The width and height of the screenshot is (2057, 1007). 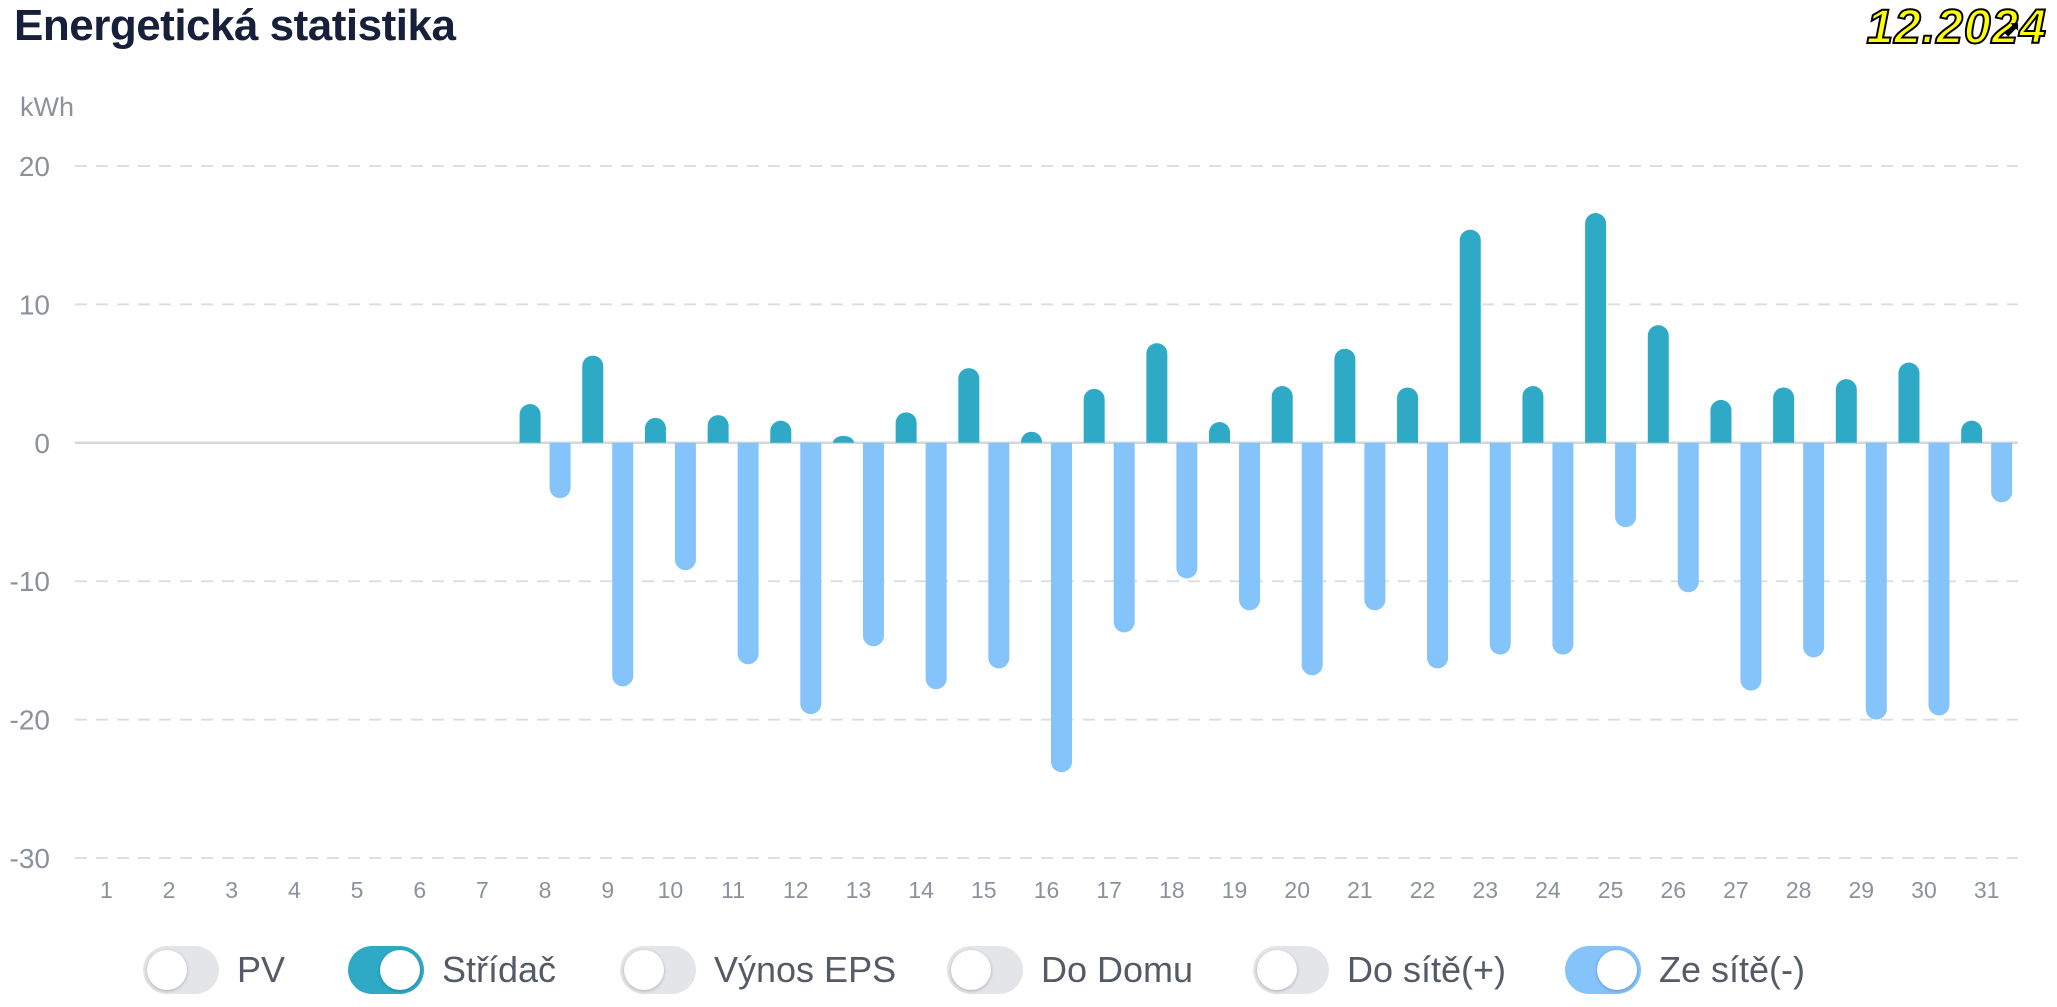 I want to click on x-tick-label: 19, so click(x=1235, y=890).